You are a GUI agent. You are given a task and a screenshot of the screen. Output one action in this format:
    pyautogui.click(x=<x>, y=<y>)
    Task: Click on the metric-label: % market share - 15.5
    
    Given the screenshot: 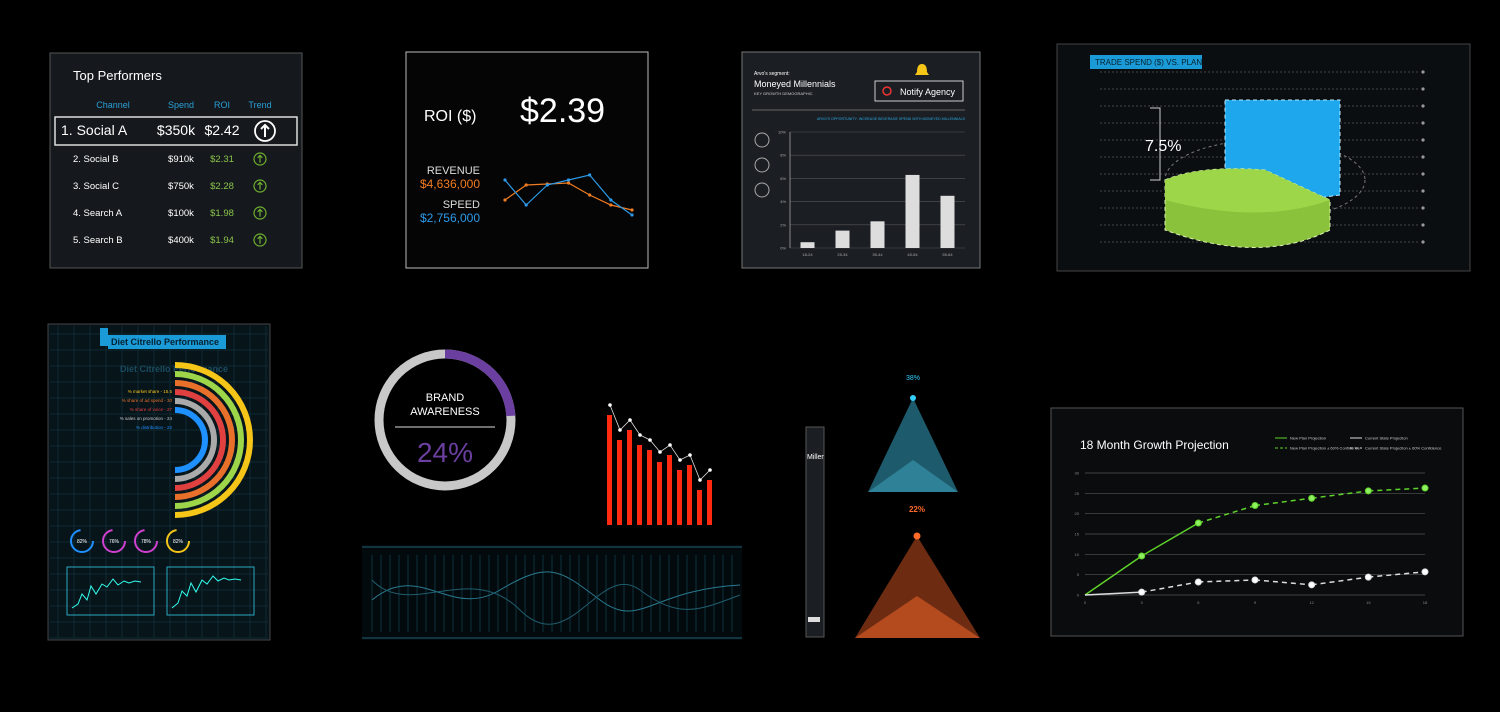 What is the action you would take?
    pyautogui.click(x=150, y=391)
    